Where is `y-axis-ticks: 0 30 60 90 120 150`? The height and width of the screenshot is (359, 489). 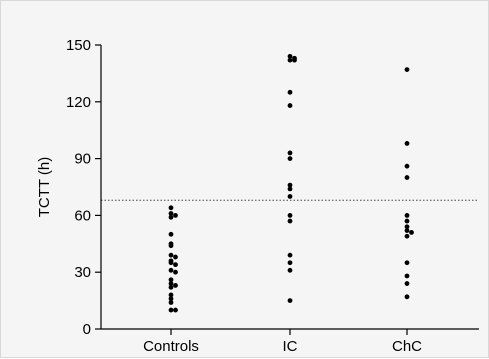
y-axis-ticks: 0 30 60 90 120 150 is located at coordinates (83, 187).